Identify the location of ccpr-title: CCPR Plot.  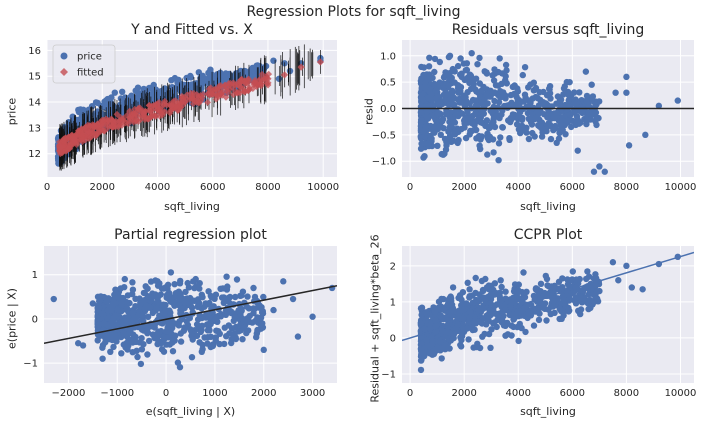
(548, 235).